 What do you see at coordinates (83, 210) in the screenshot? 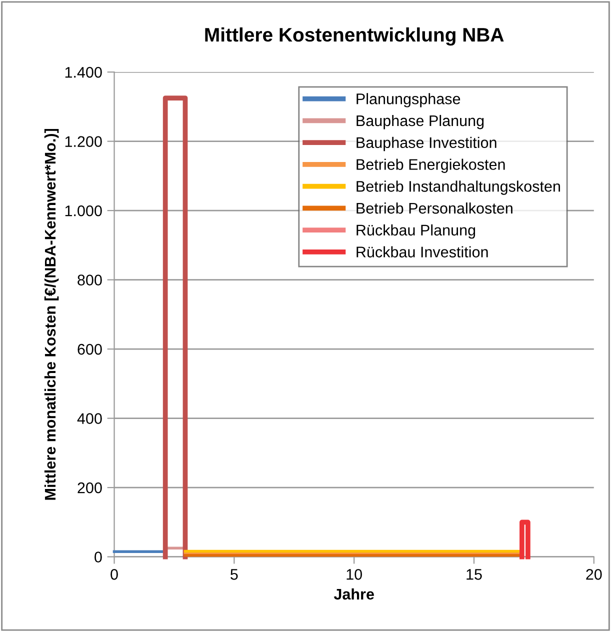
I see `y-tick-label: 1.000` at bounding box center [83, 210].